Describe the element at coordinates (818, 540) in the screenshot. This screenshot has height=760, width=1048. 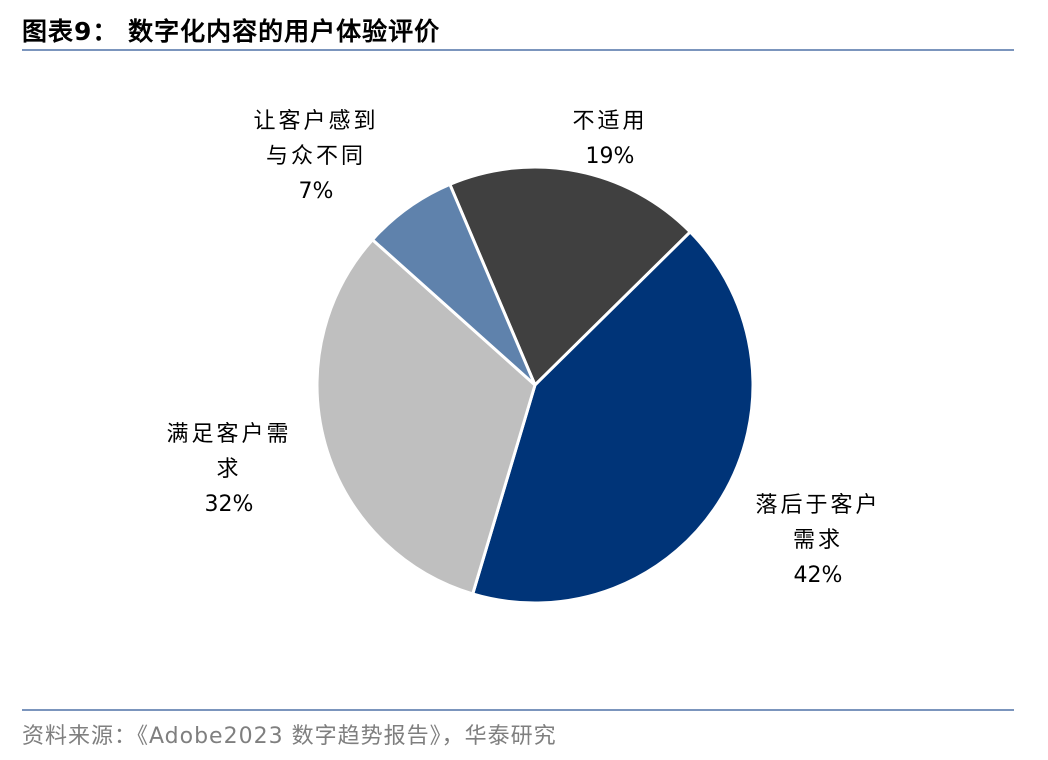
I see `slice-label-1: 需求` at that location.